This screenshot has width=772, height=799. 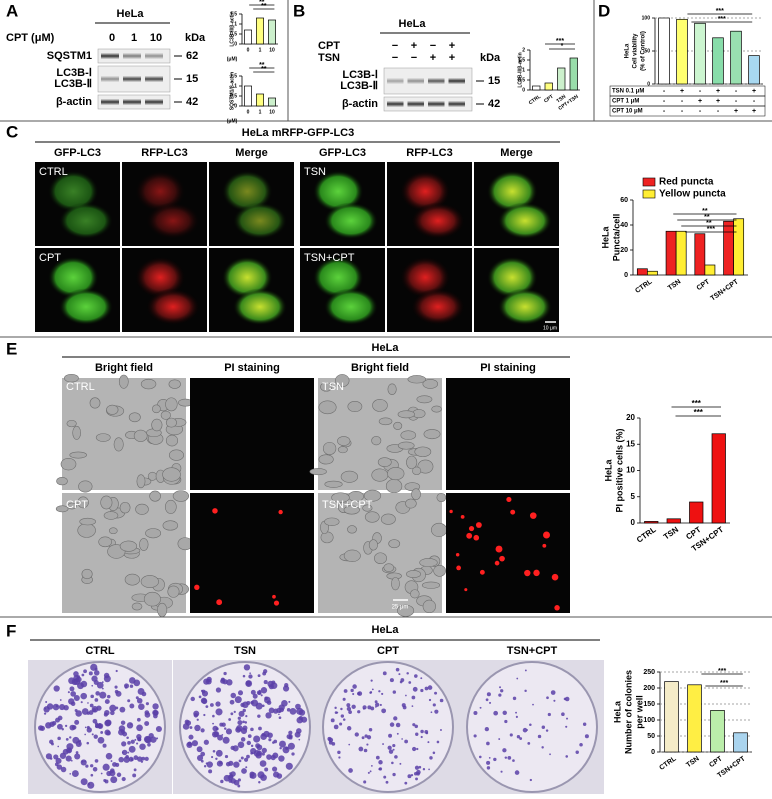 I want to click on column-header: RFP-LC3, so click(x=429, y=153).